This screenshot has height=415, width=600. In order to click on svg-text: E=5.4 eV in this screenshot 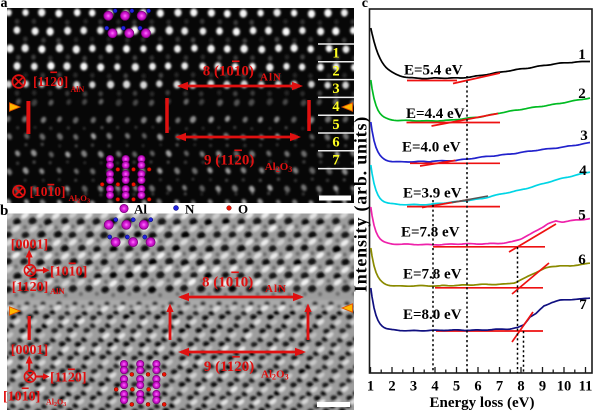, I will do `click(433, 71)`.